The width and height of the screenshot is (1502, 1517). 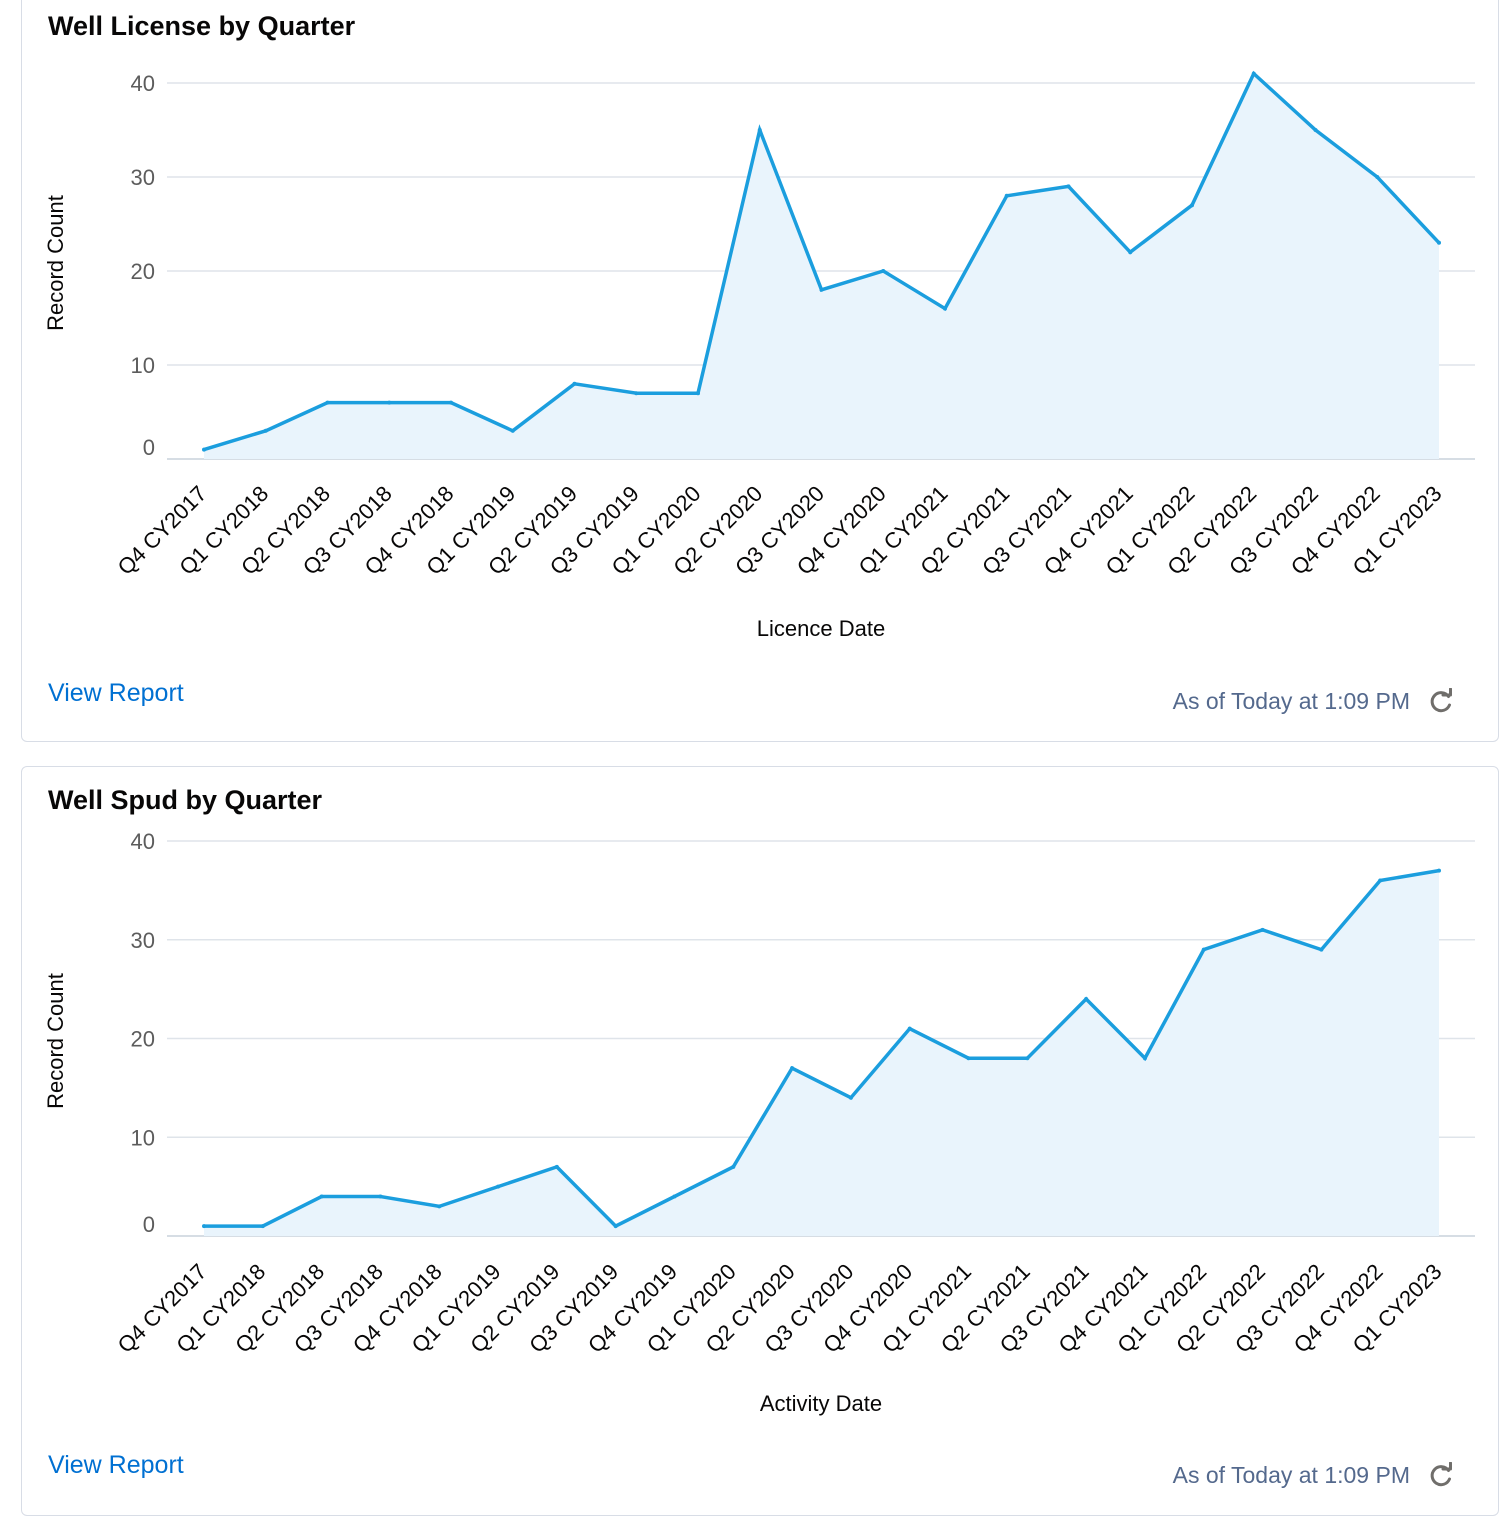 What do you see at coordinates (821, 628) in the screenshot?
I see `x-axis-label: Licence Date` at bounding box center [821, 628].